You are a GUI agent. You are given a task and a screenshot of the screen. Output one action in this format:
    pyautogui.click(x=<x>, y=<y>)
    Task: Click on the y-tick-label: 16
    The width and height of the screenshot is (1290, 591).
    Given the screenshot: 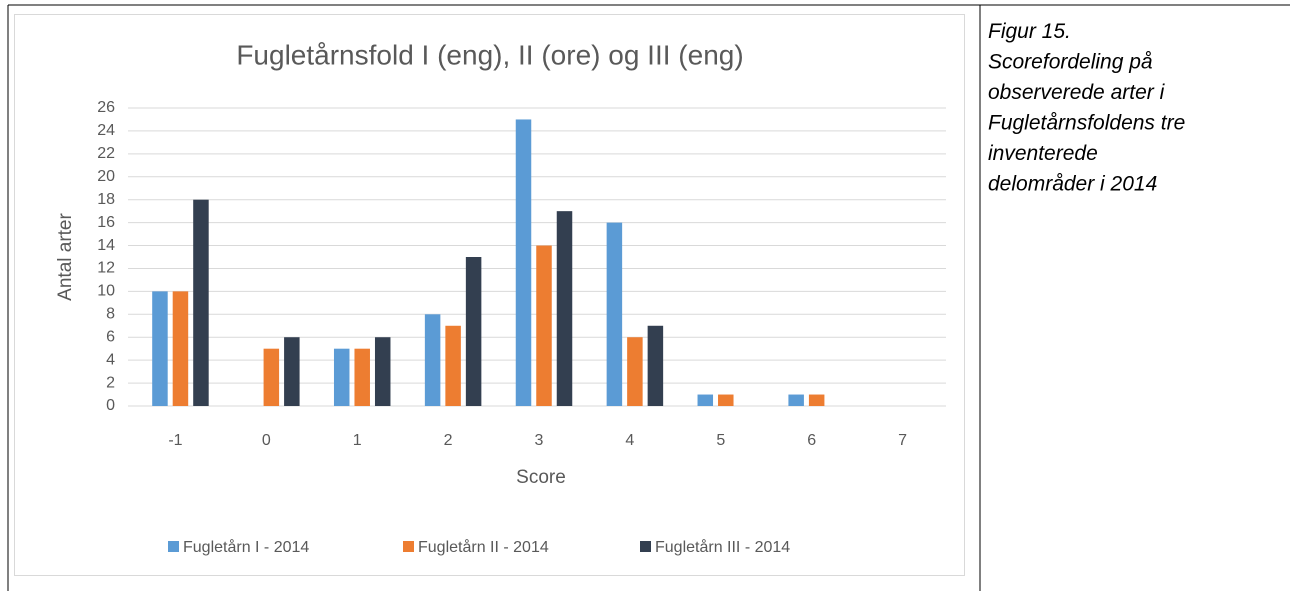 What is the action you would take?
    pyautogui.click(x=106, y=222)
    